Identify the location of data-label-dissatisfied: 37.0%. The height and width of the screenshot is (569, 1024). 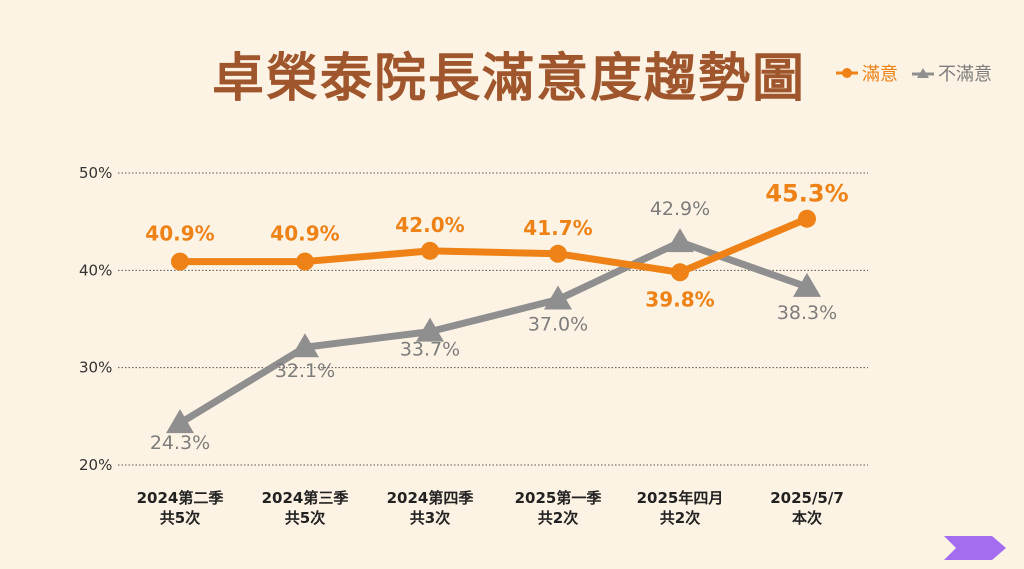
(558, 325).